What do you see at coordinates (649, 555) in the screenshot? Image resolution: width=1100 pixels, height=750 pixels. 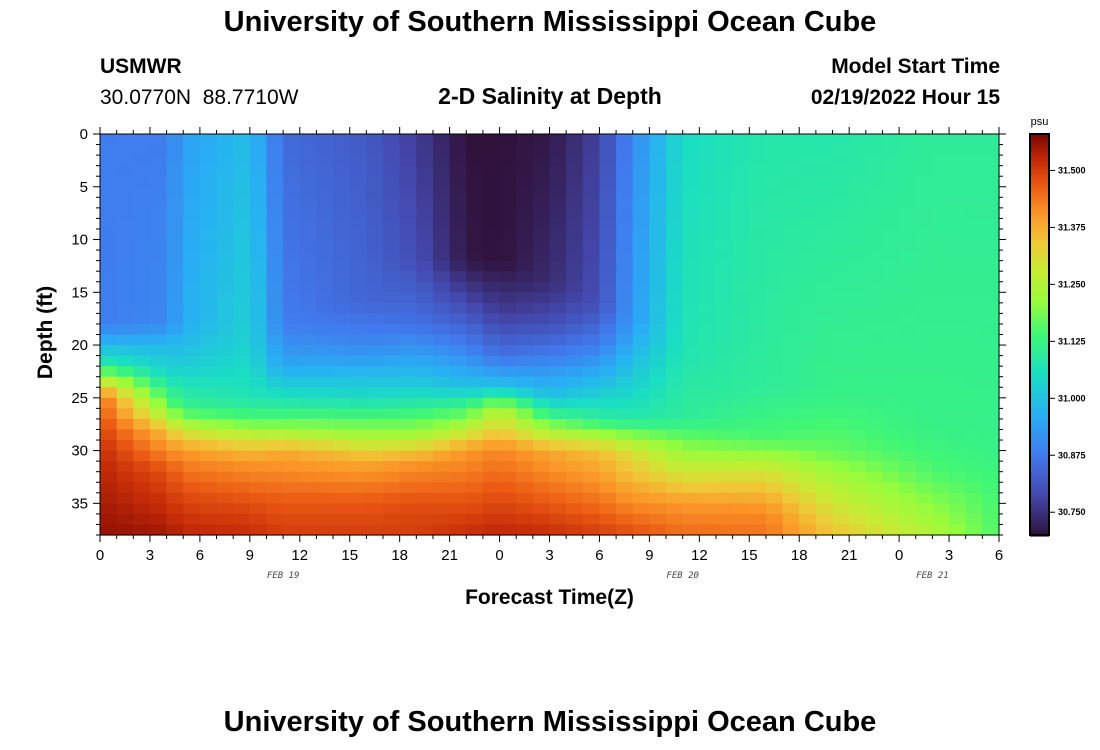 I see `x-tick-label: 9` at bounding box center [649, 555].